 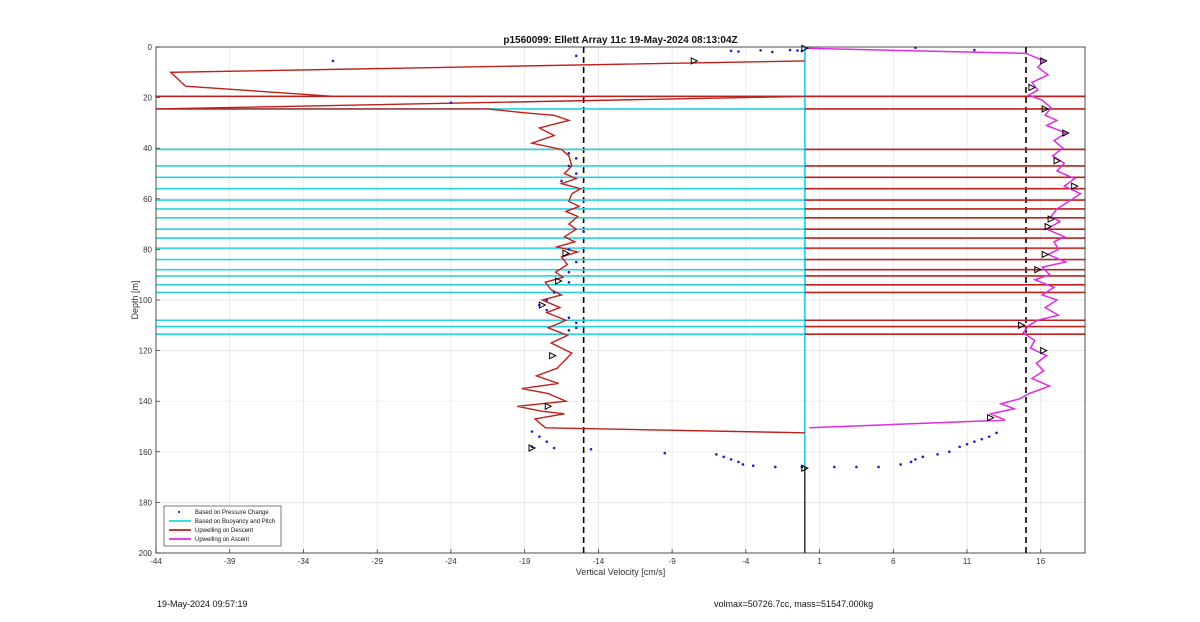 What do you see at coordinates (147, 148) in the screenshot?
I see `y-tick-label: 40` at bounding box center [147, 148].